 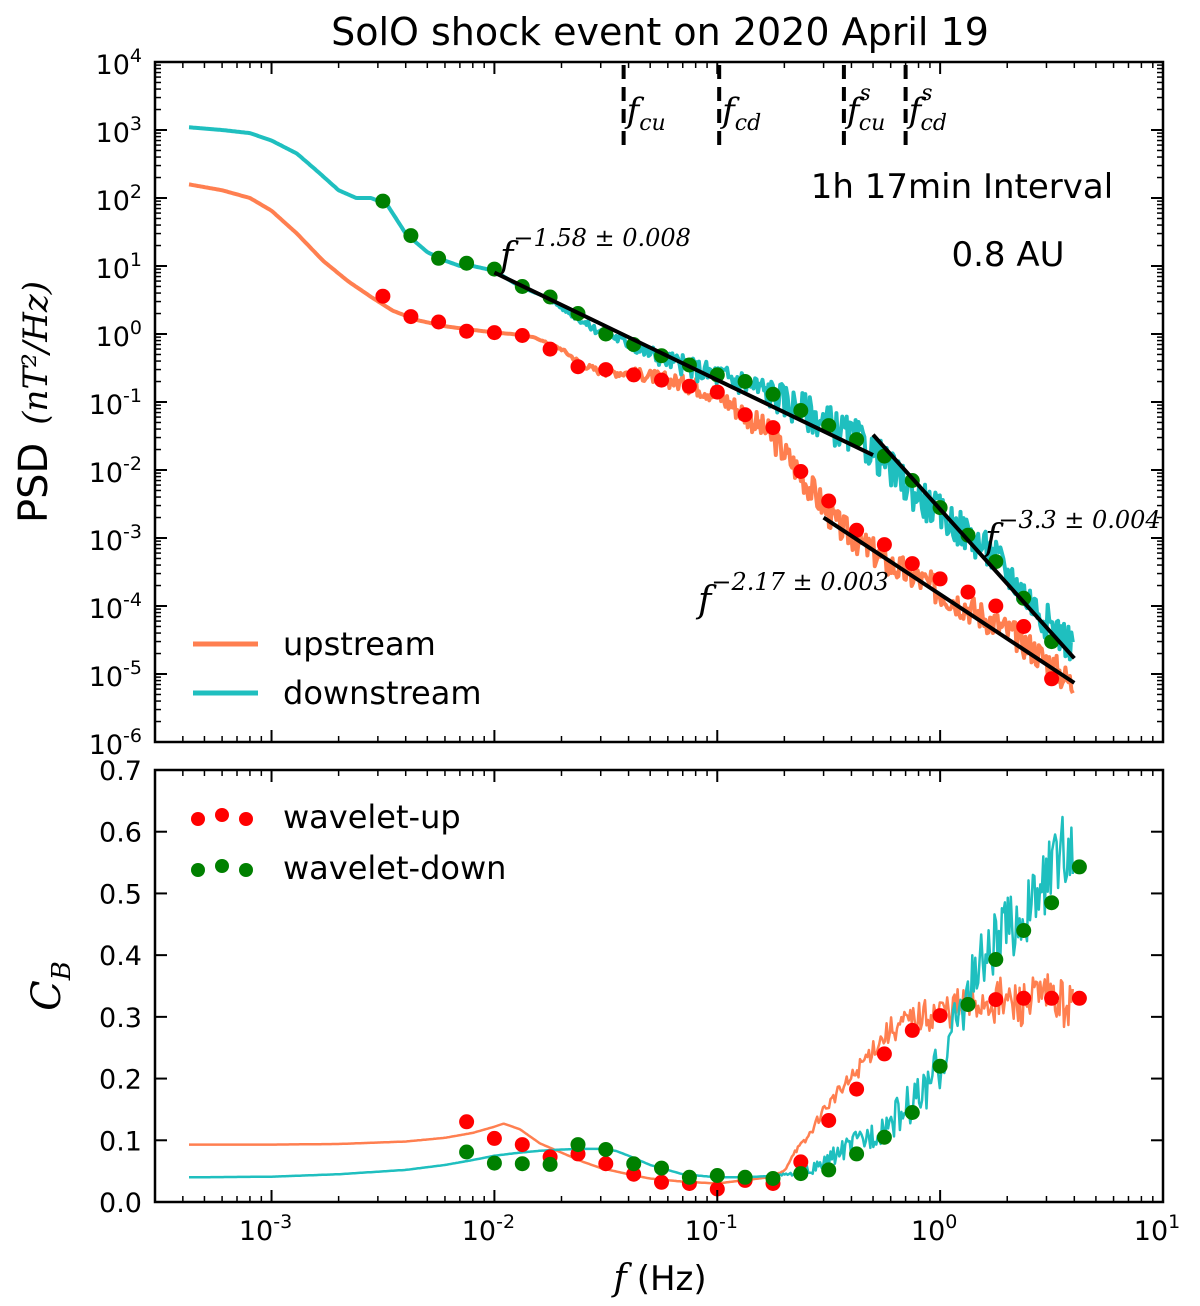 I want to click on bottom-ytick-label: 0.0, so click(x=120, y=1203).